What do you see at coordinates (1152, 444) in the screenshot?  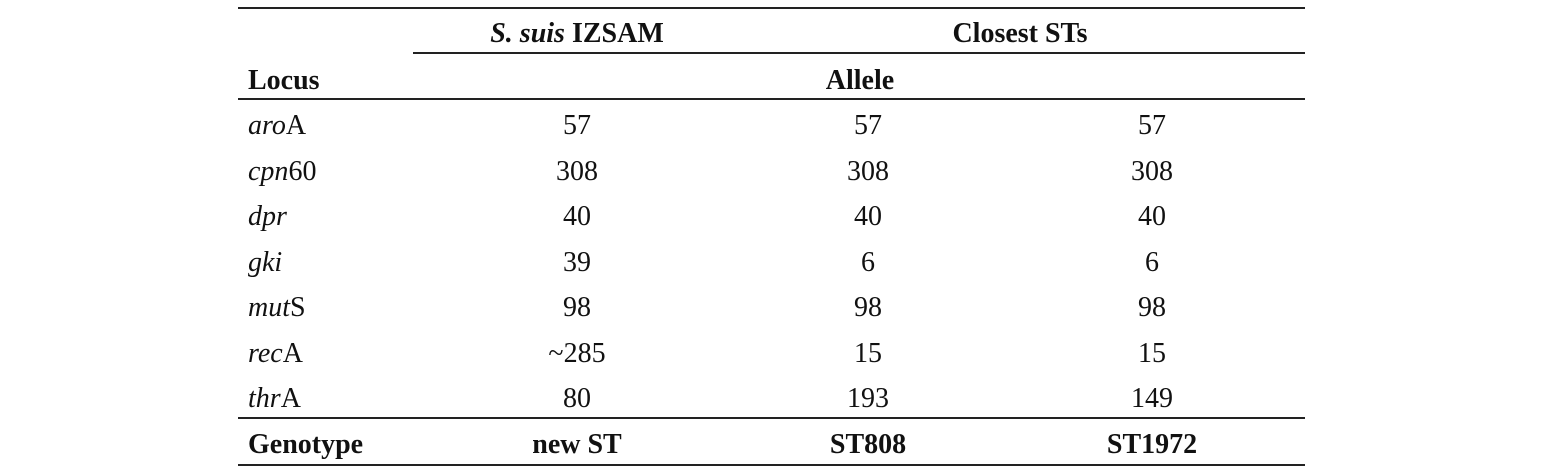 I see `genotype-cell: ST1972` at bounding box center [1152, 444].